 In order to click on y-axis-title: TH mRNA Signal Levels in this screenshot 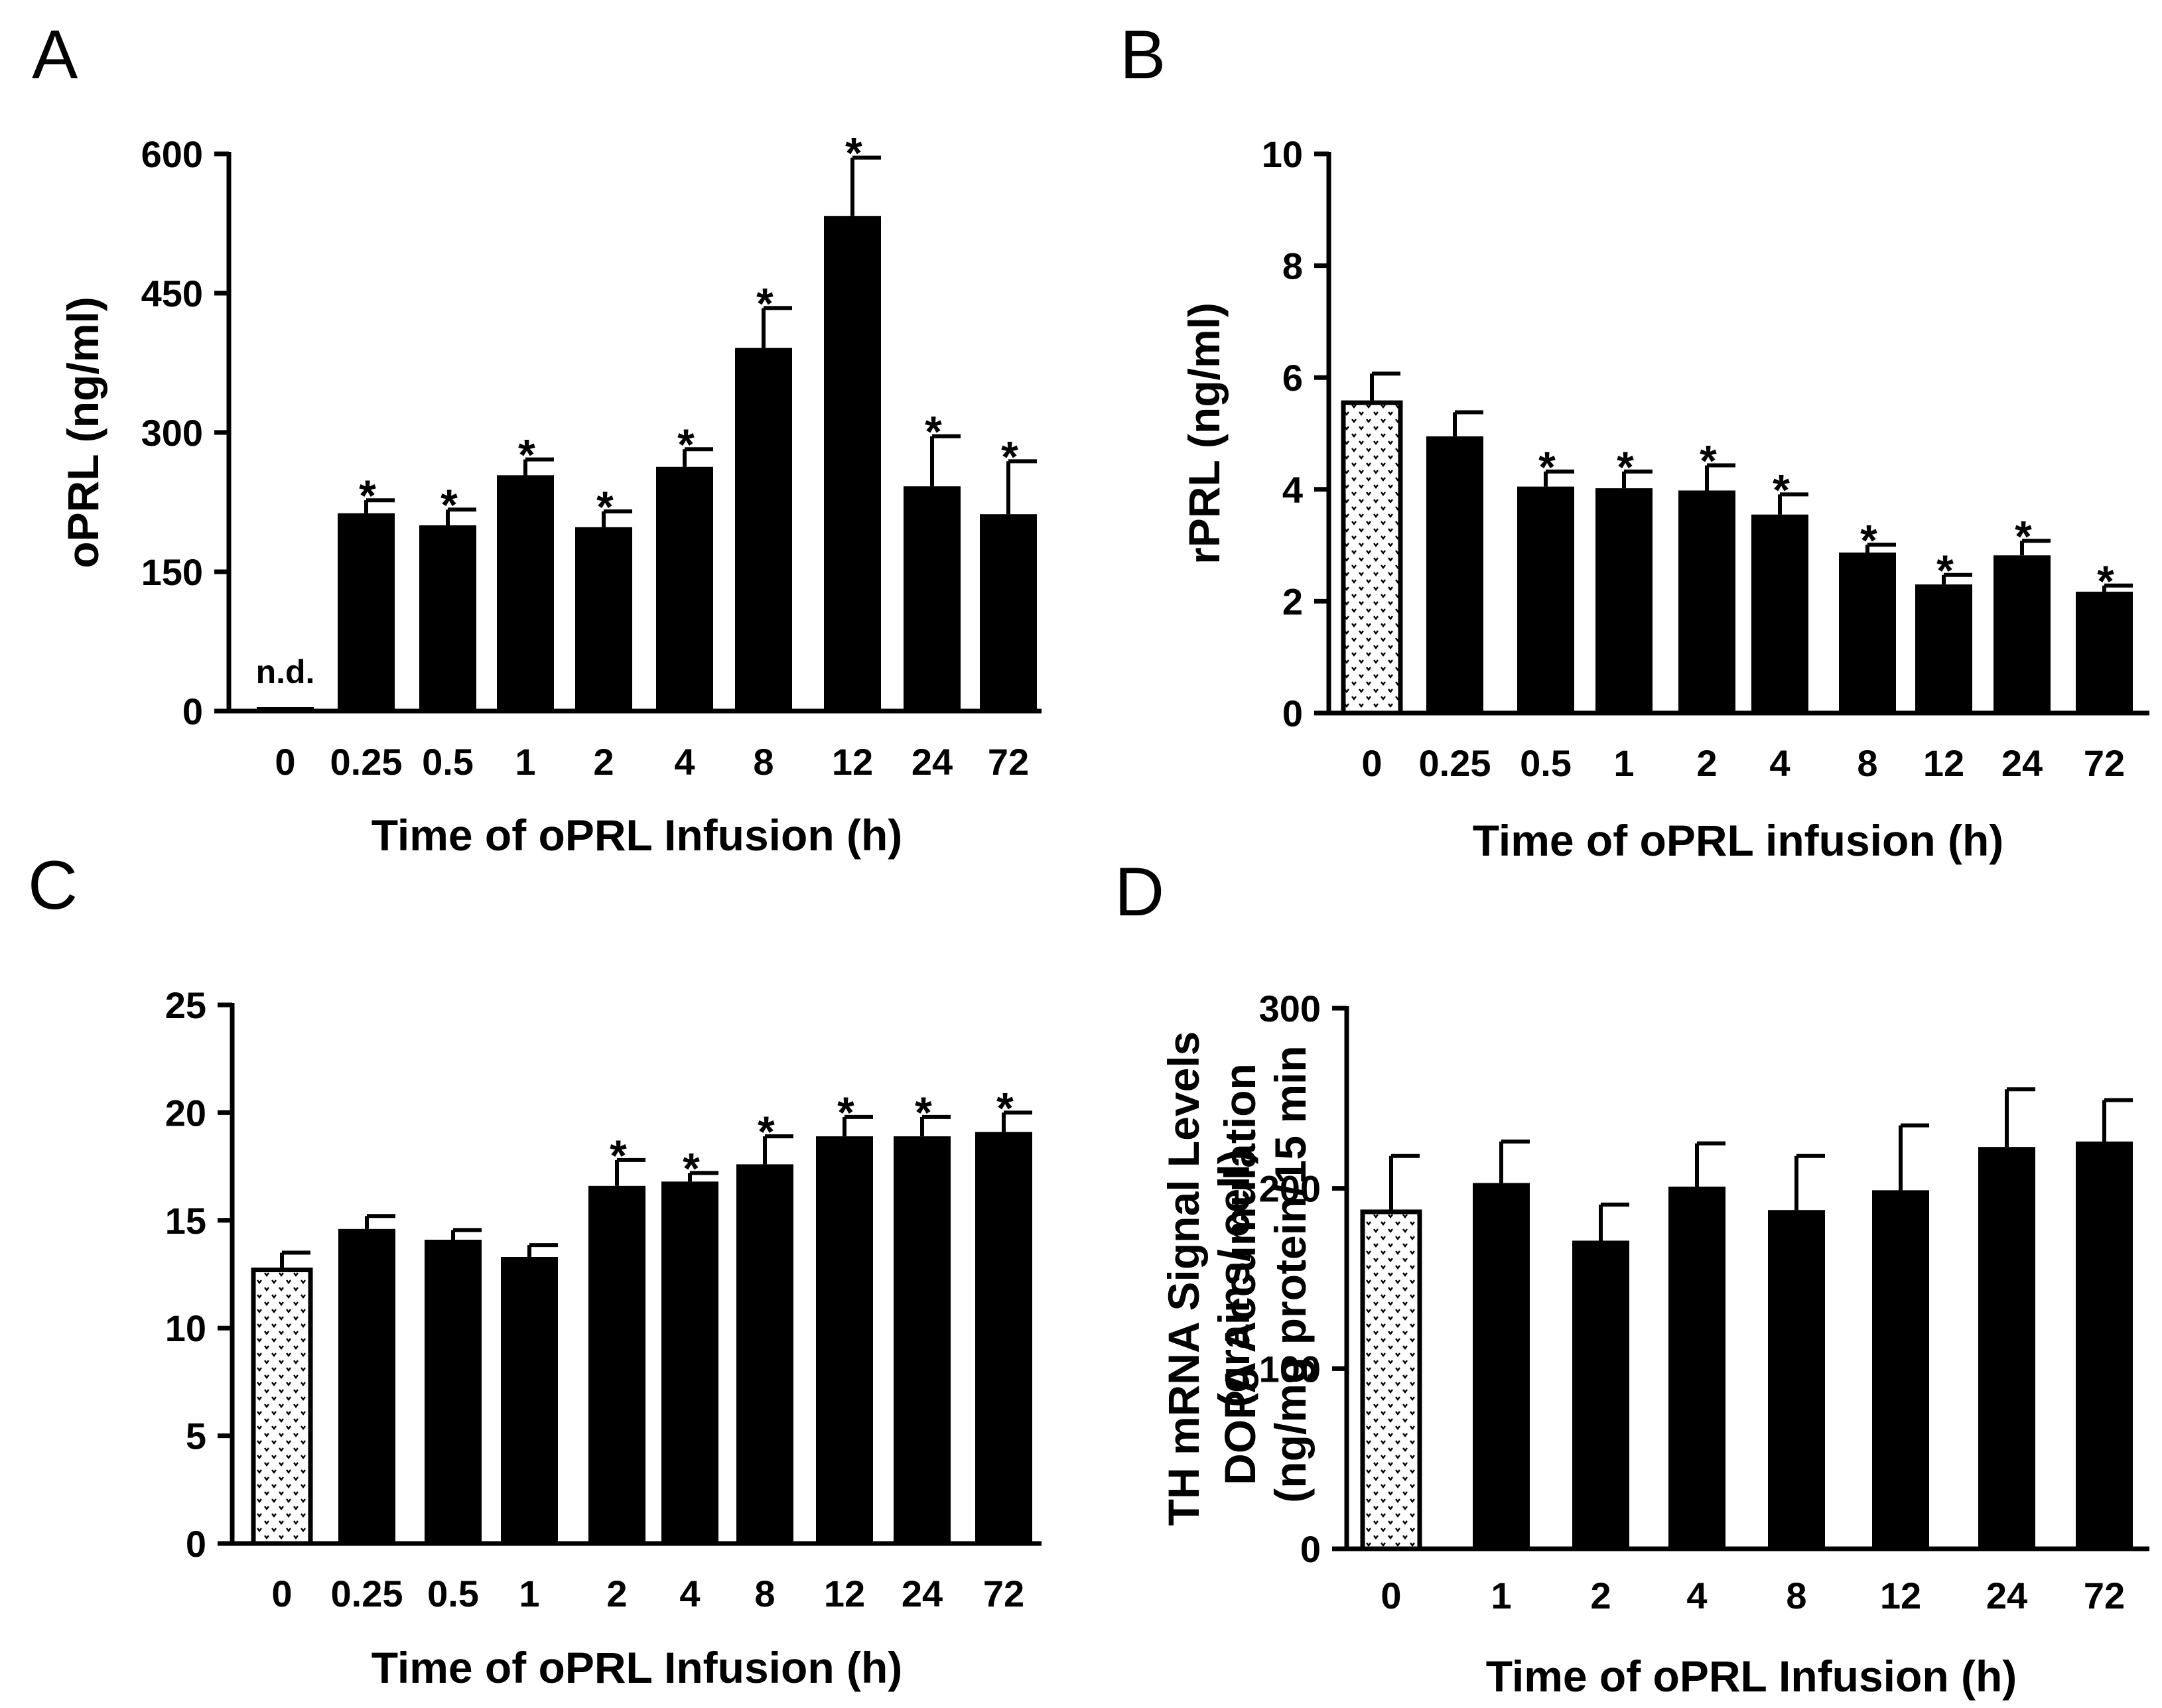, I will do `click(1183, 1278)`.